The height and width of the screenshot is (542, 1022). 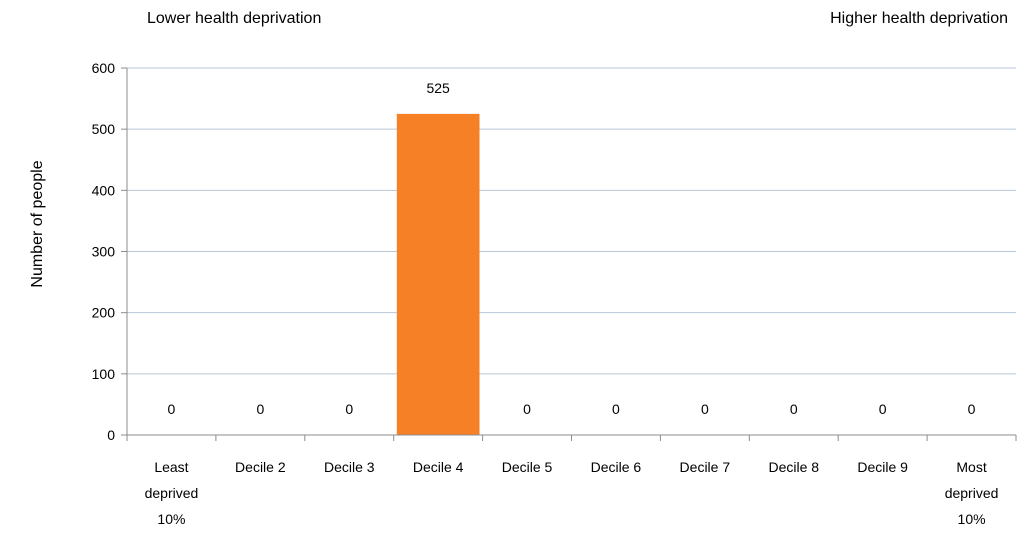 I want to click on x-tick-label-line: Decile 4, so click(x=438, y=467).